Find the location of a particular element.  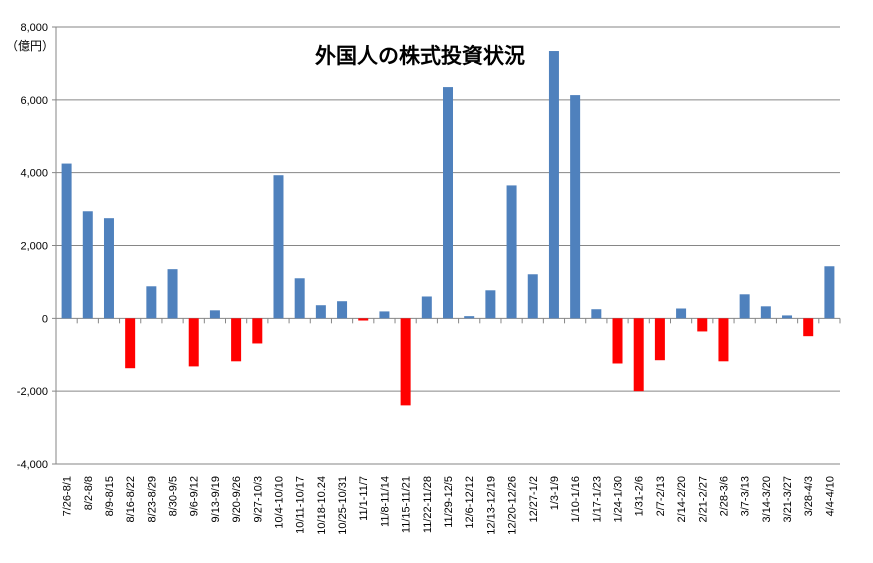

x-tick-label: 2/7-2/13 is located at coordinates (661, 496).